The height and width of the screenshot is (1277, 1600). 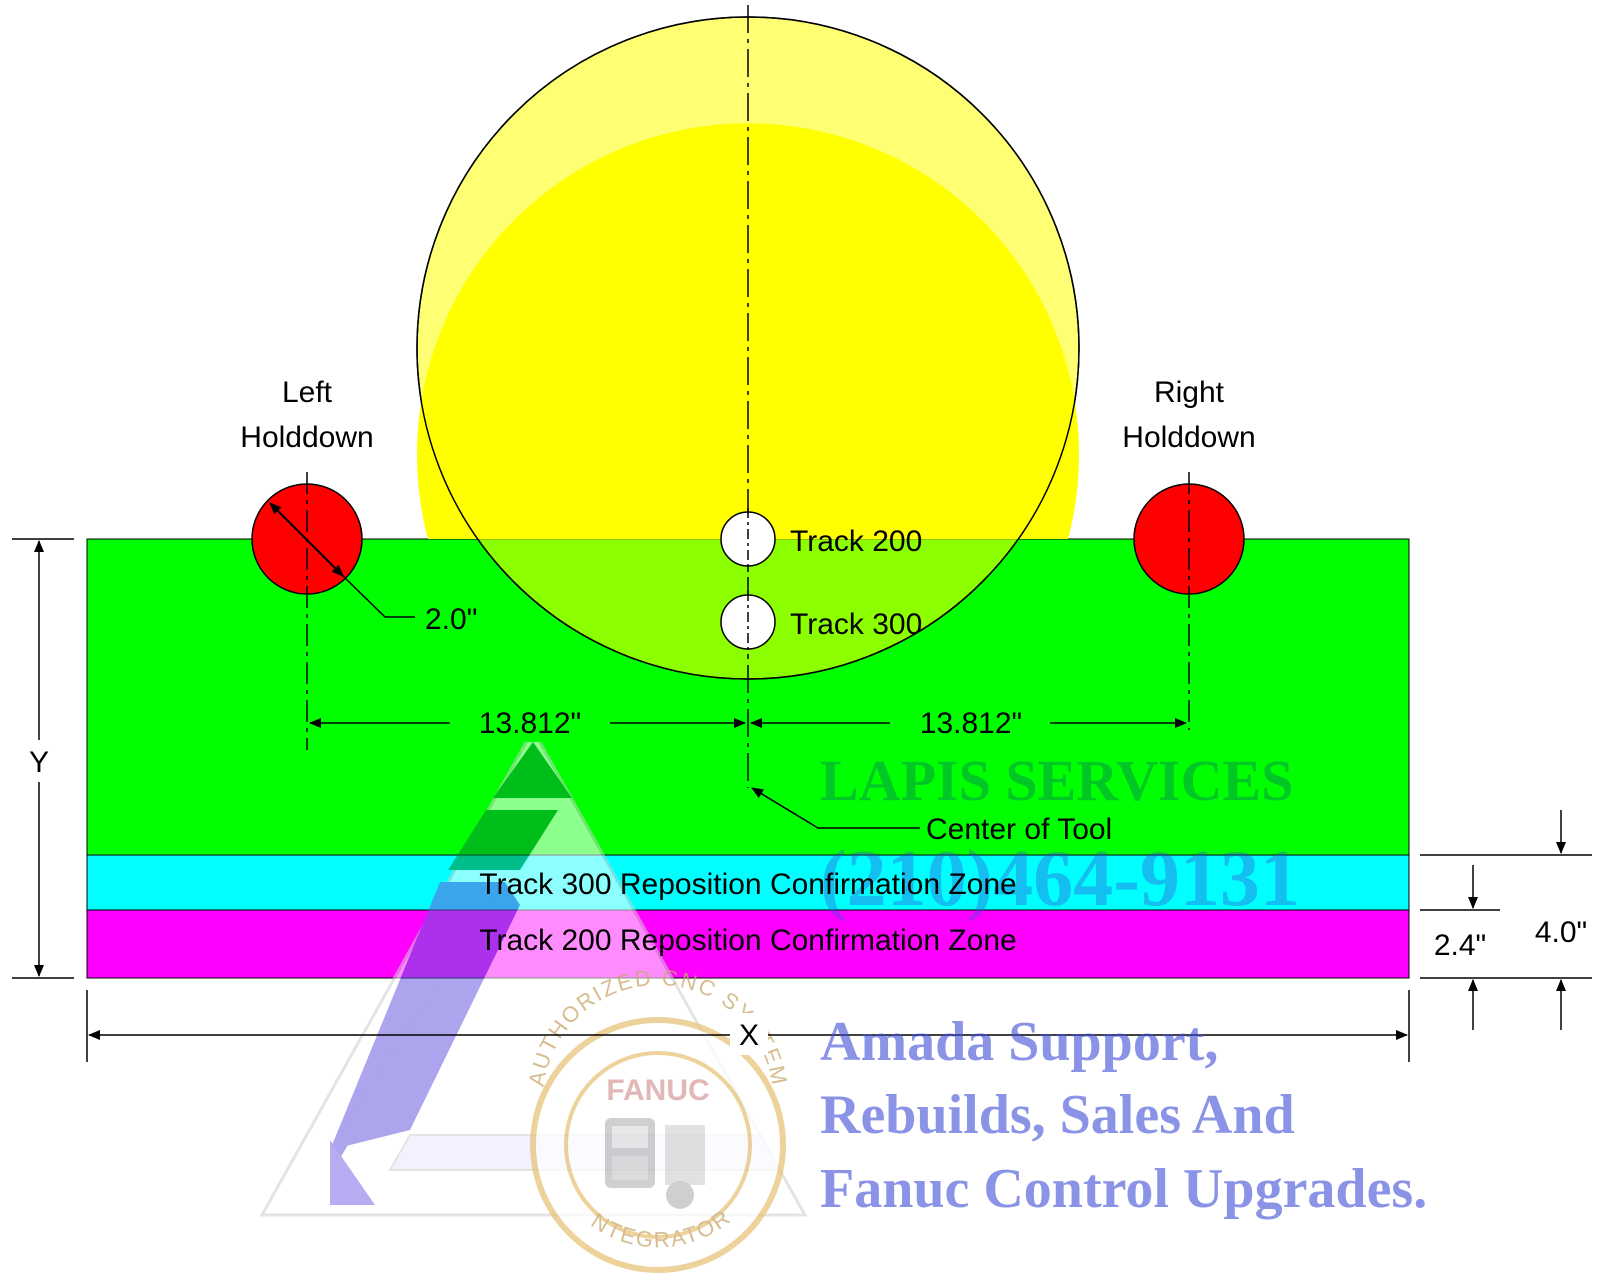 What do you see at coordinates (1460, 945) in the screenshot?
I see `dim-2-4-label: 2.4"` at bounding box center [1460, 945].